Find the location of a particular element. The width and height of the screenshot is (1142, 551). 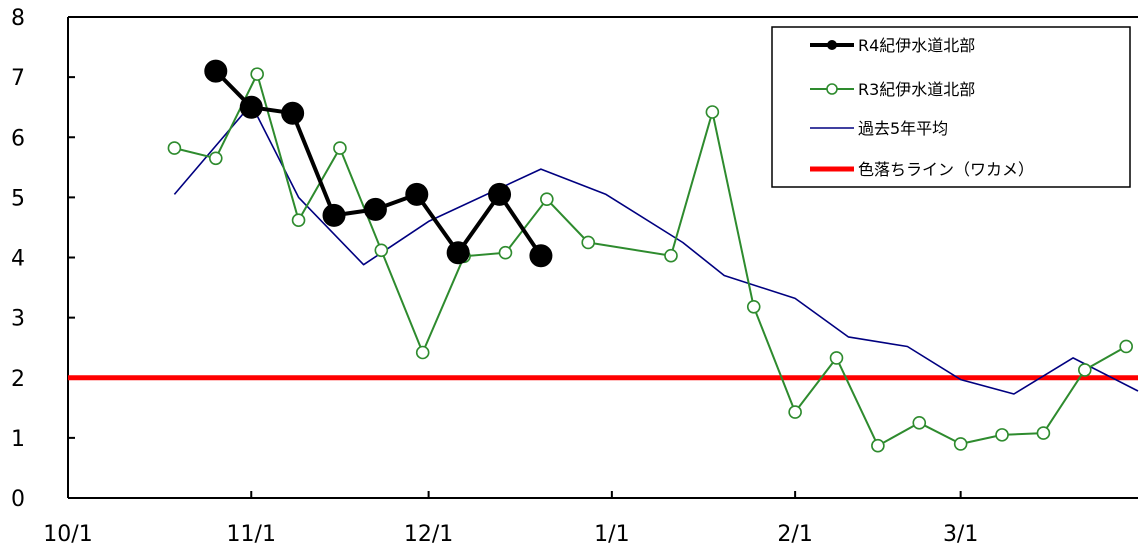

y-tick-label: 4 is located at coordinates (18, 259).